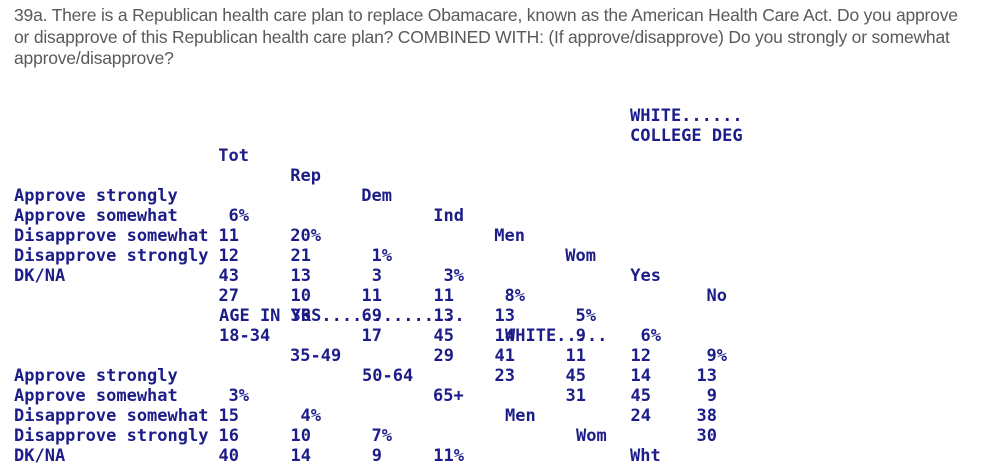  Describe the element at coordinates (228, 456) in the screenshot. I see `table-cell: 40` at that location.